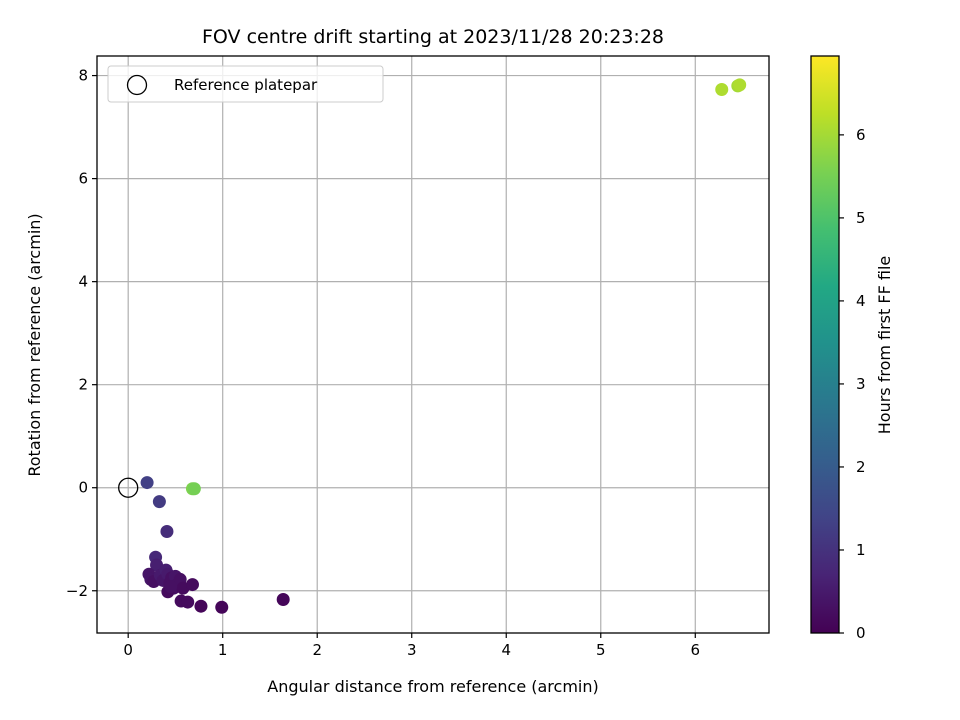 This screenshot has width=960, height=720. Describe the element at coordinates (412, 650) in the screenshot. I see `x-tick-label: 3` at that location.